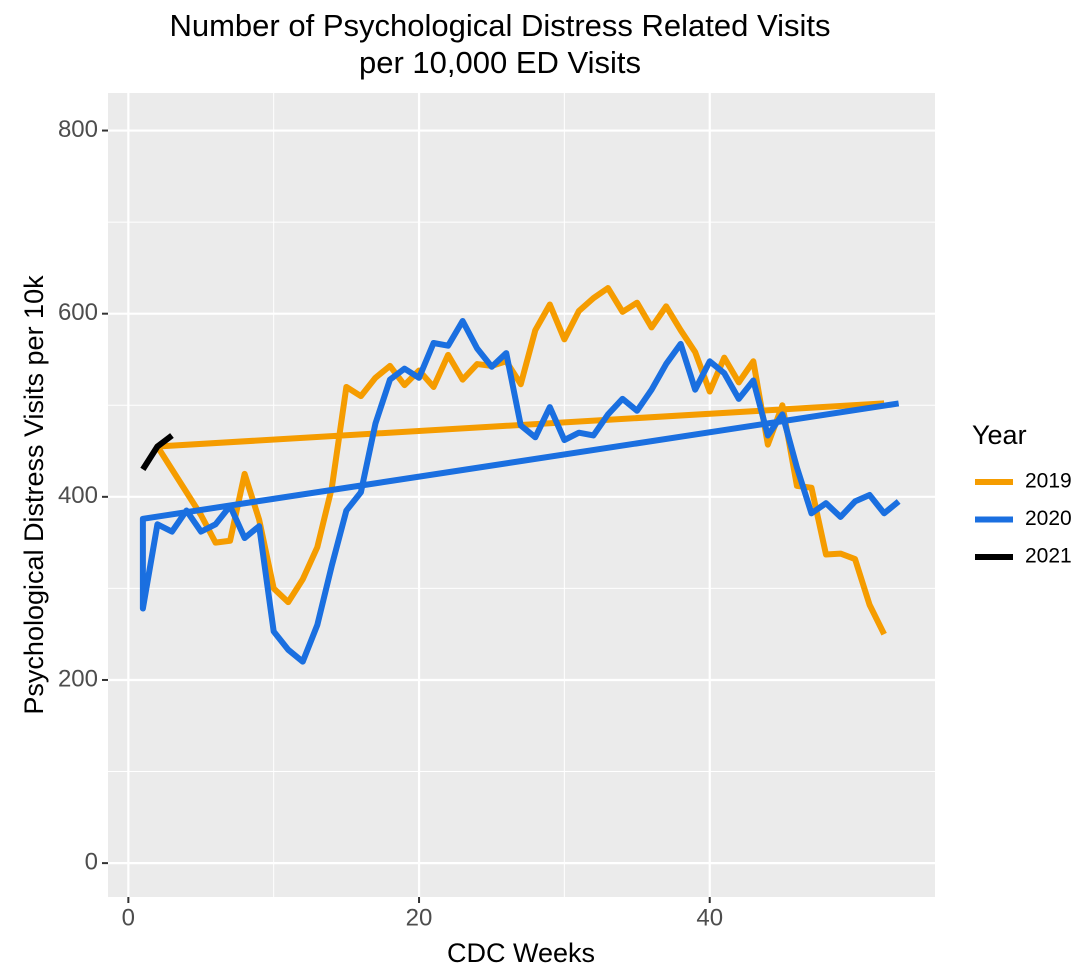 This screenshot has width=1081, height=977. I want to click on legend: 2019 2020 2021, so click(1023, 519).